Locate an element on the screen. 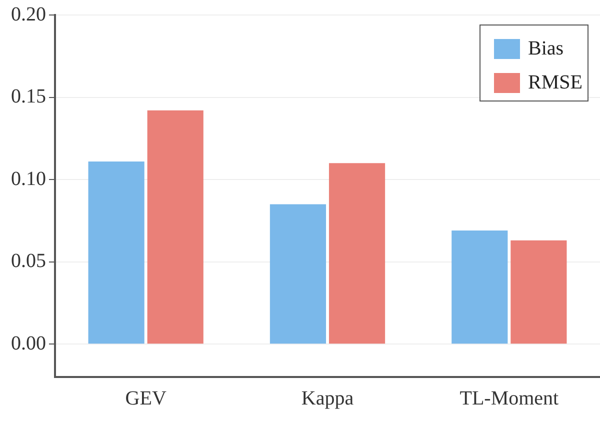 This screenshot has height=421, width=600. y-tick-label: 0.10 is located at coordinates (28, 179).